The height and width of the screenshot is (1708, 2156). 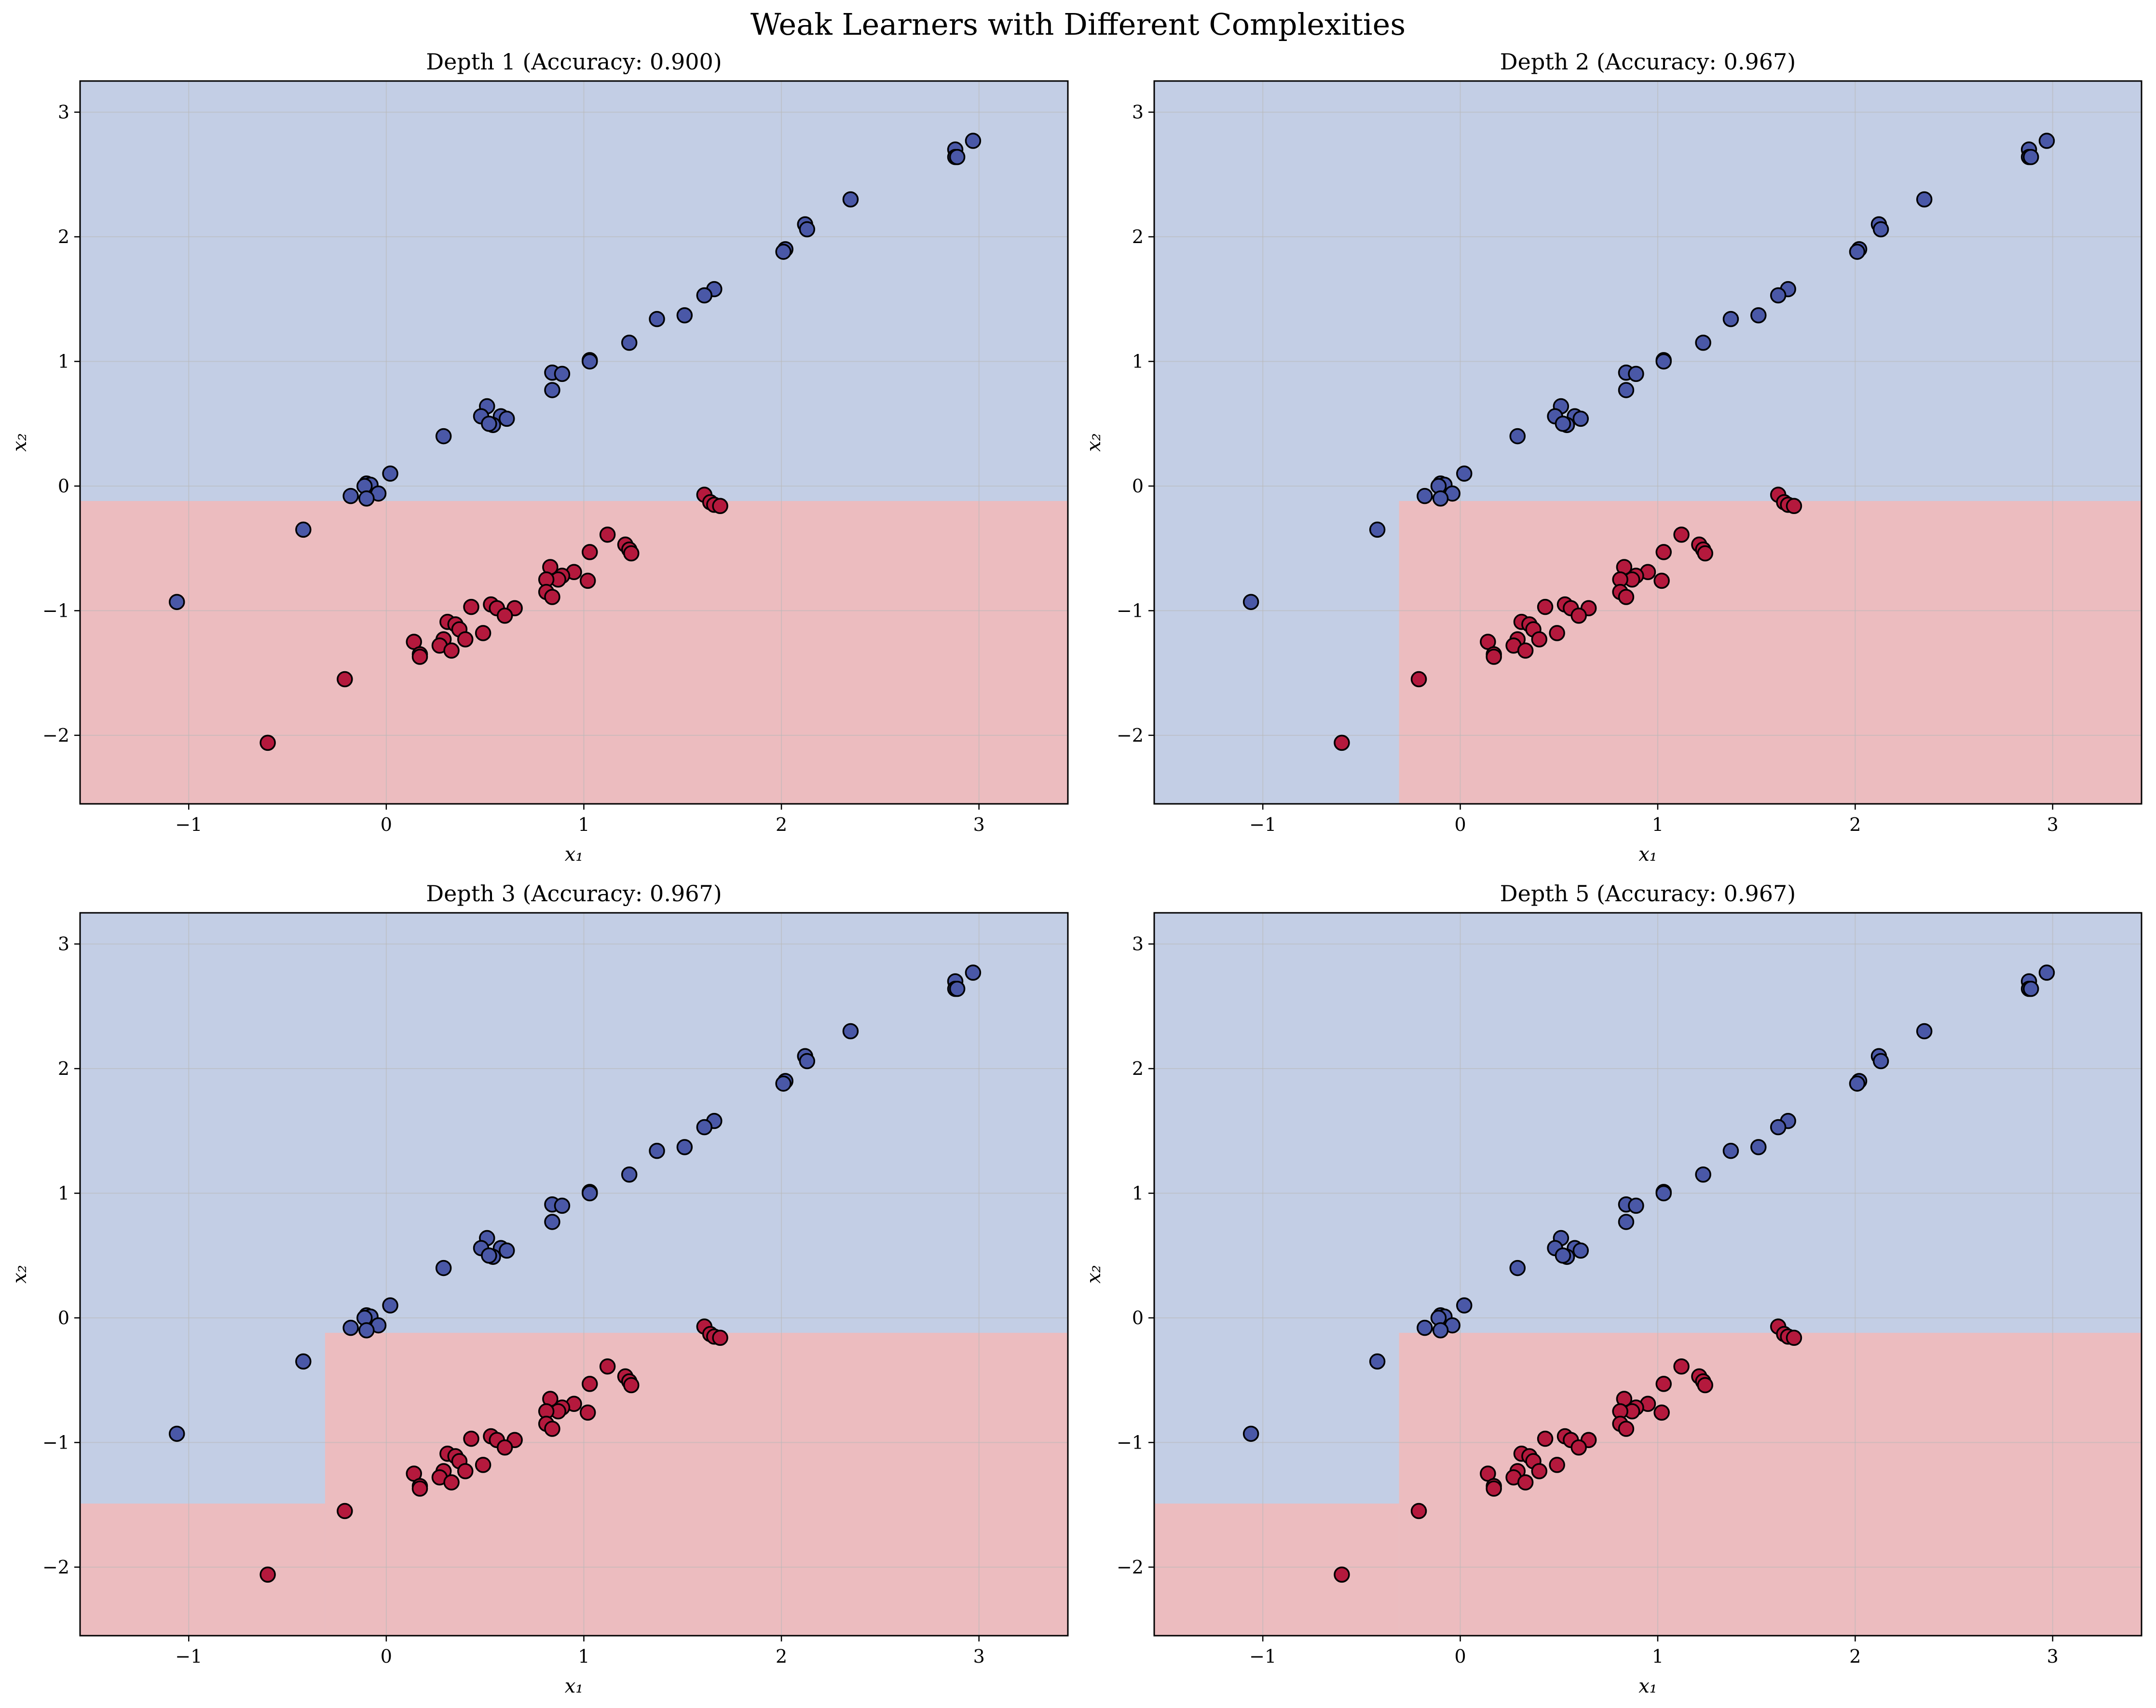 I want to click on panel-title: Depth 1 (Accuracy: 0.900), so click(x=574, y=62).